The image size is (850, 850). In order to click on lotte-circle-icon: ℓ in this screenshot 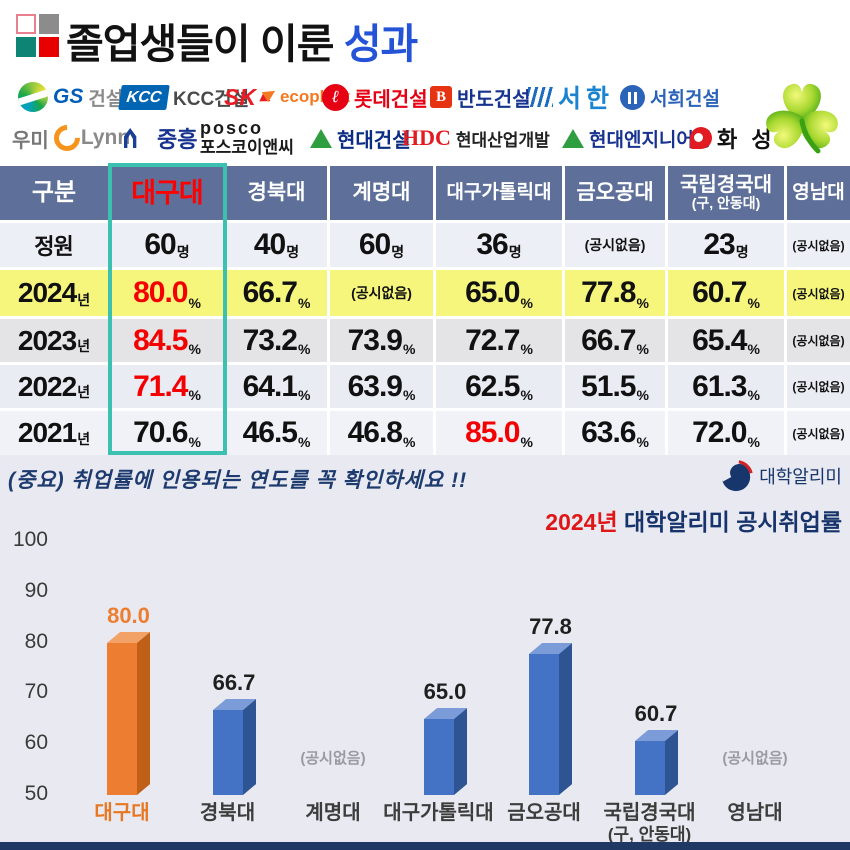, I will do `click(335, 97)`.